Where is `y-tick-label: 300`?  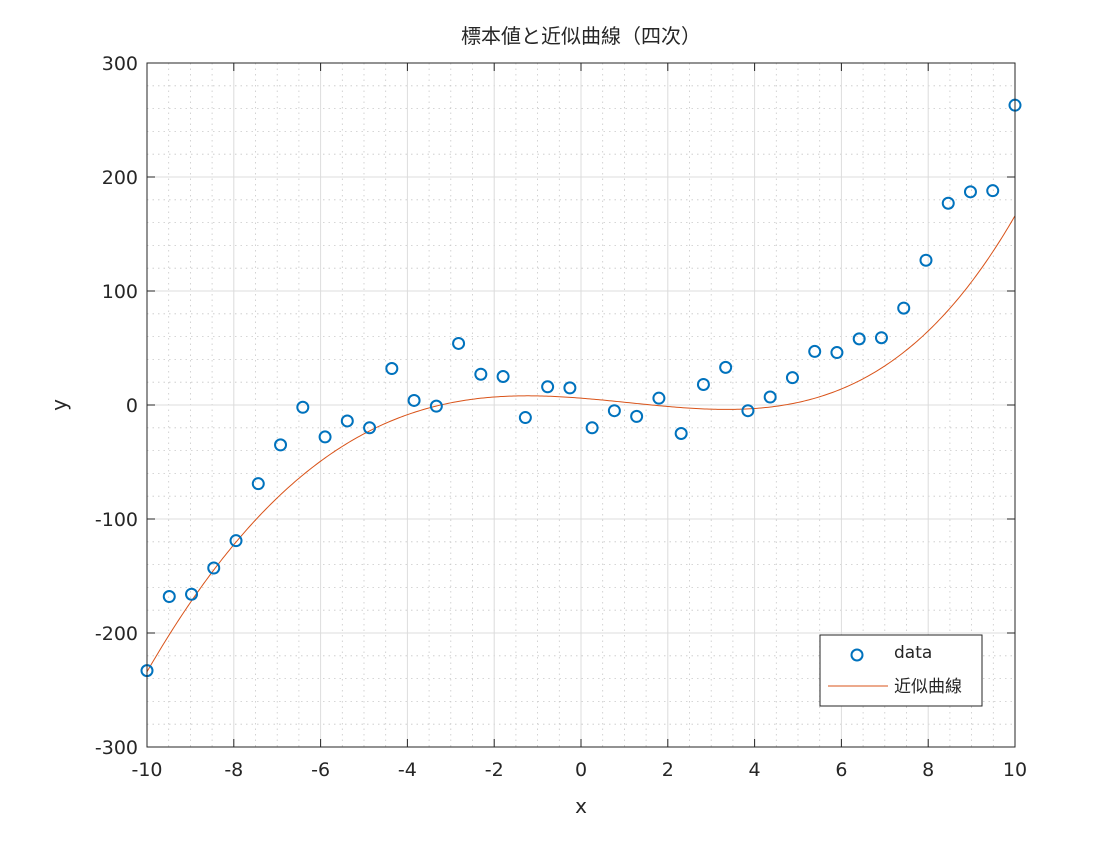 y-tick-label: 300 is located at coordinates (120, 64).